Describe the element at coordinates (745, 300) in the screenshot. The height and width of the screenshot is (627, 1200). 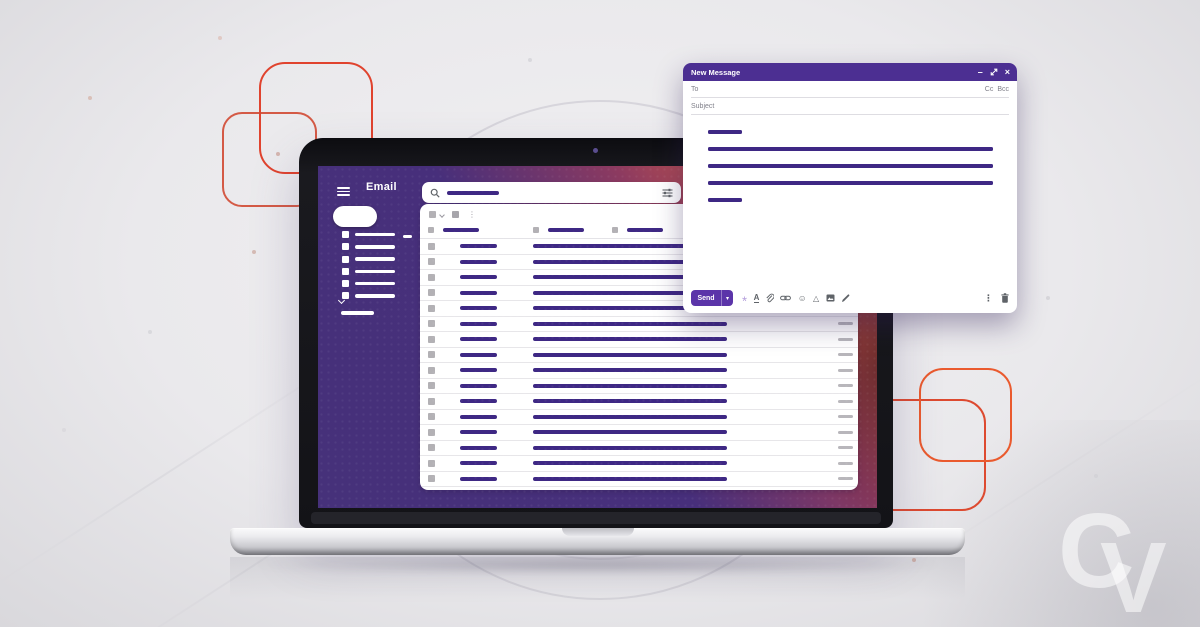
I see `sparkle-icon: *` at that location.